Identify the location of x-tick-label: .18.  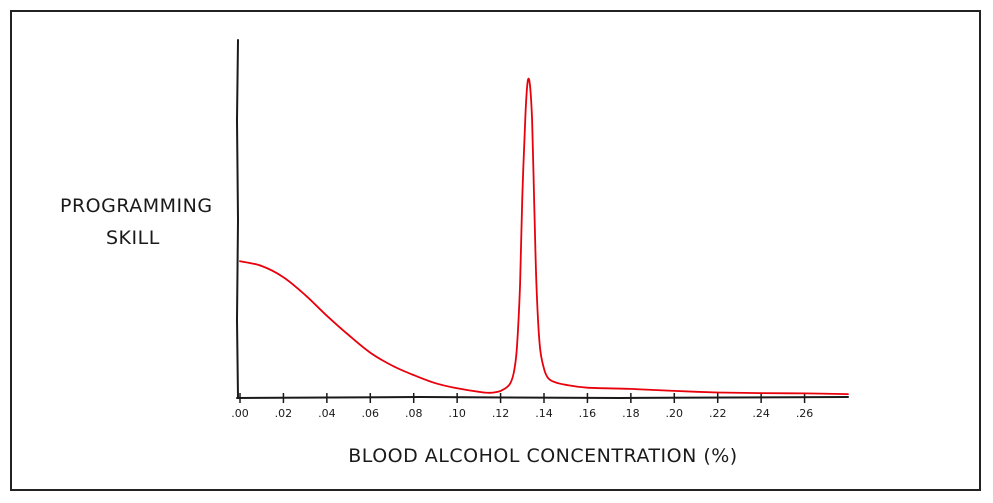
(631, 413).